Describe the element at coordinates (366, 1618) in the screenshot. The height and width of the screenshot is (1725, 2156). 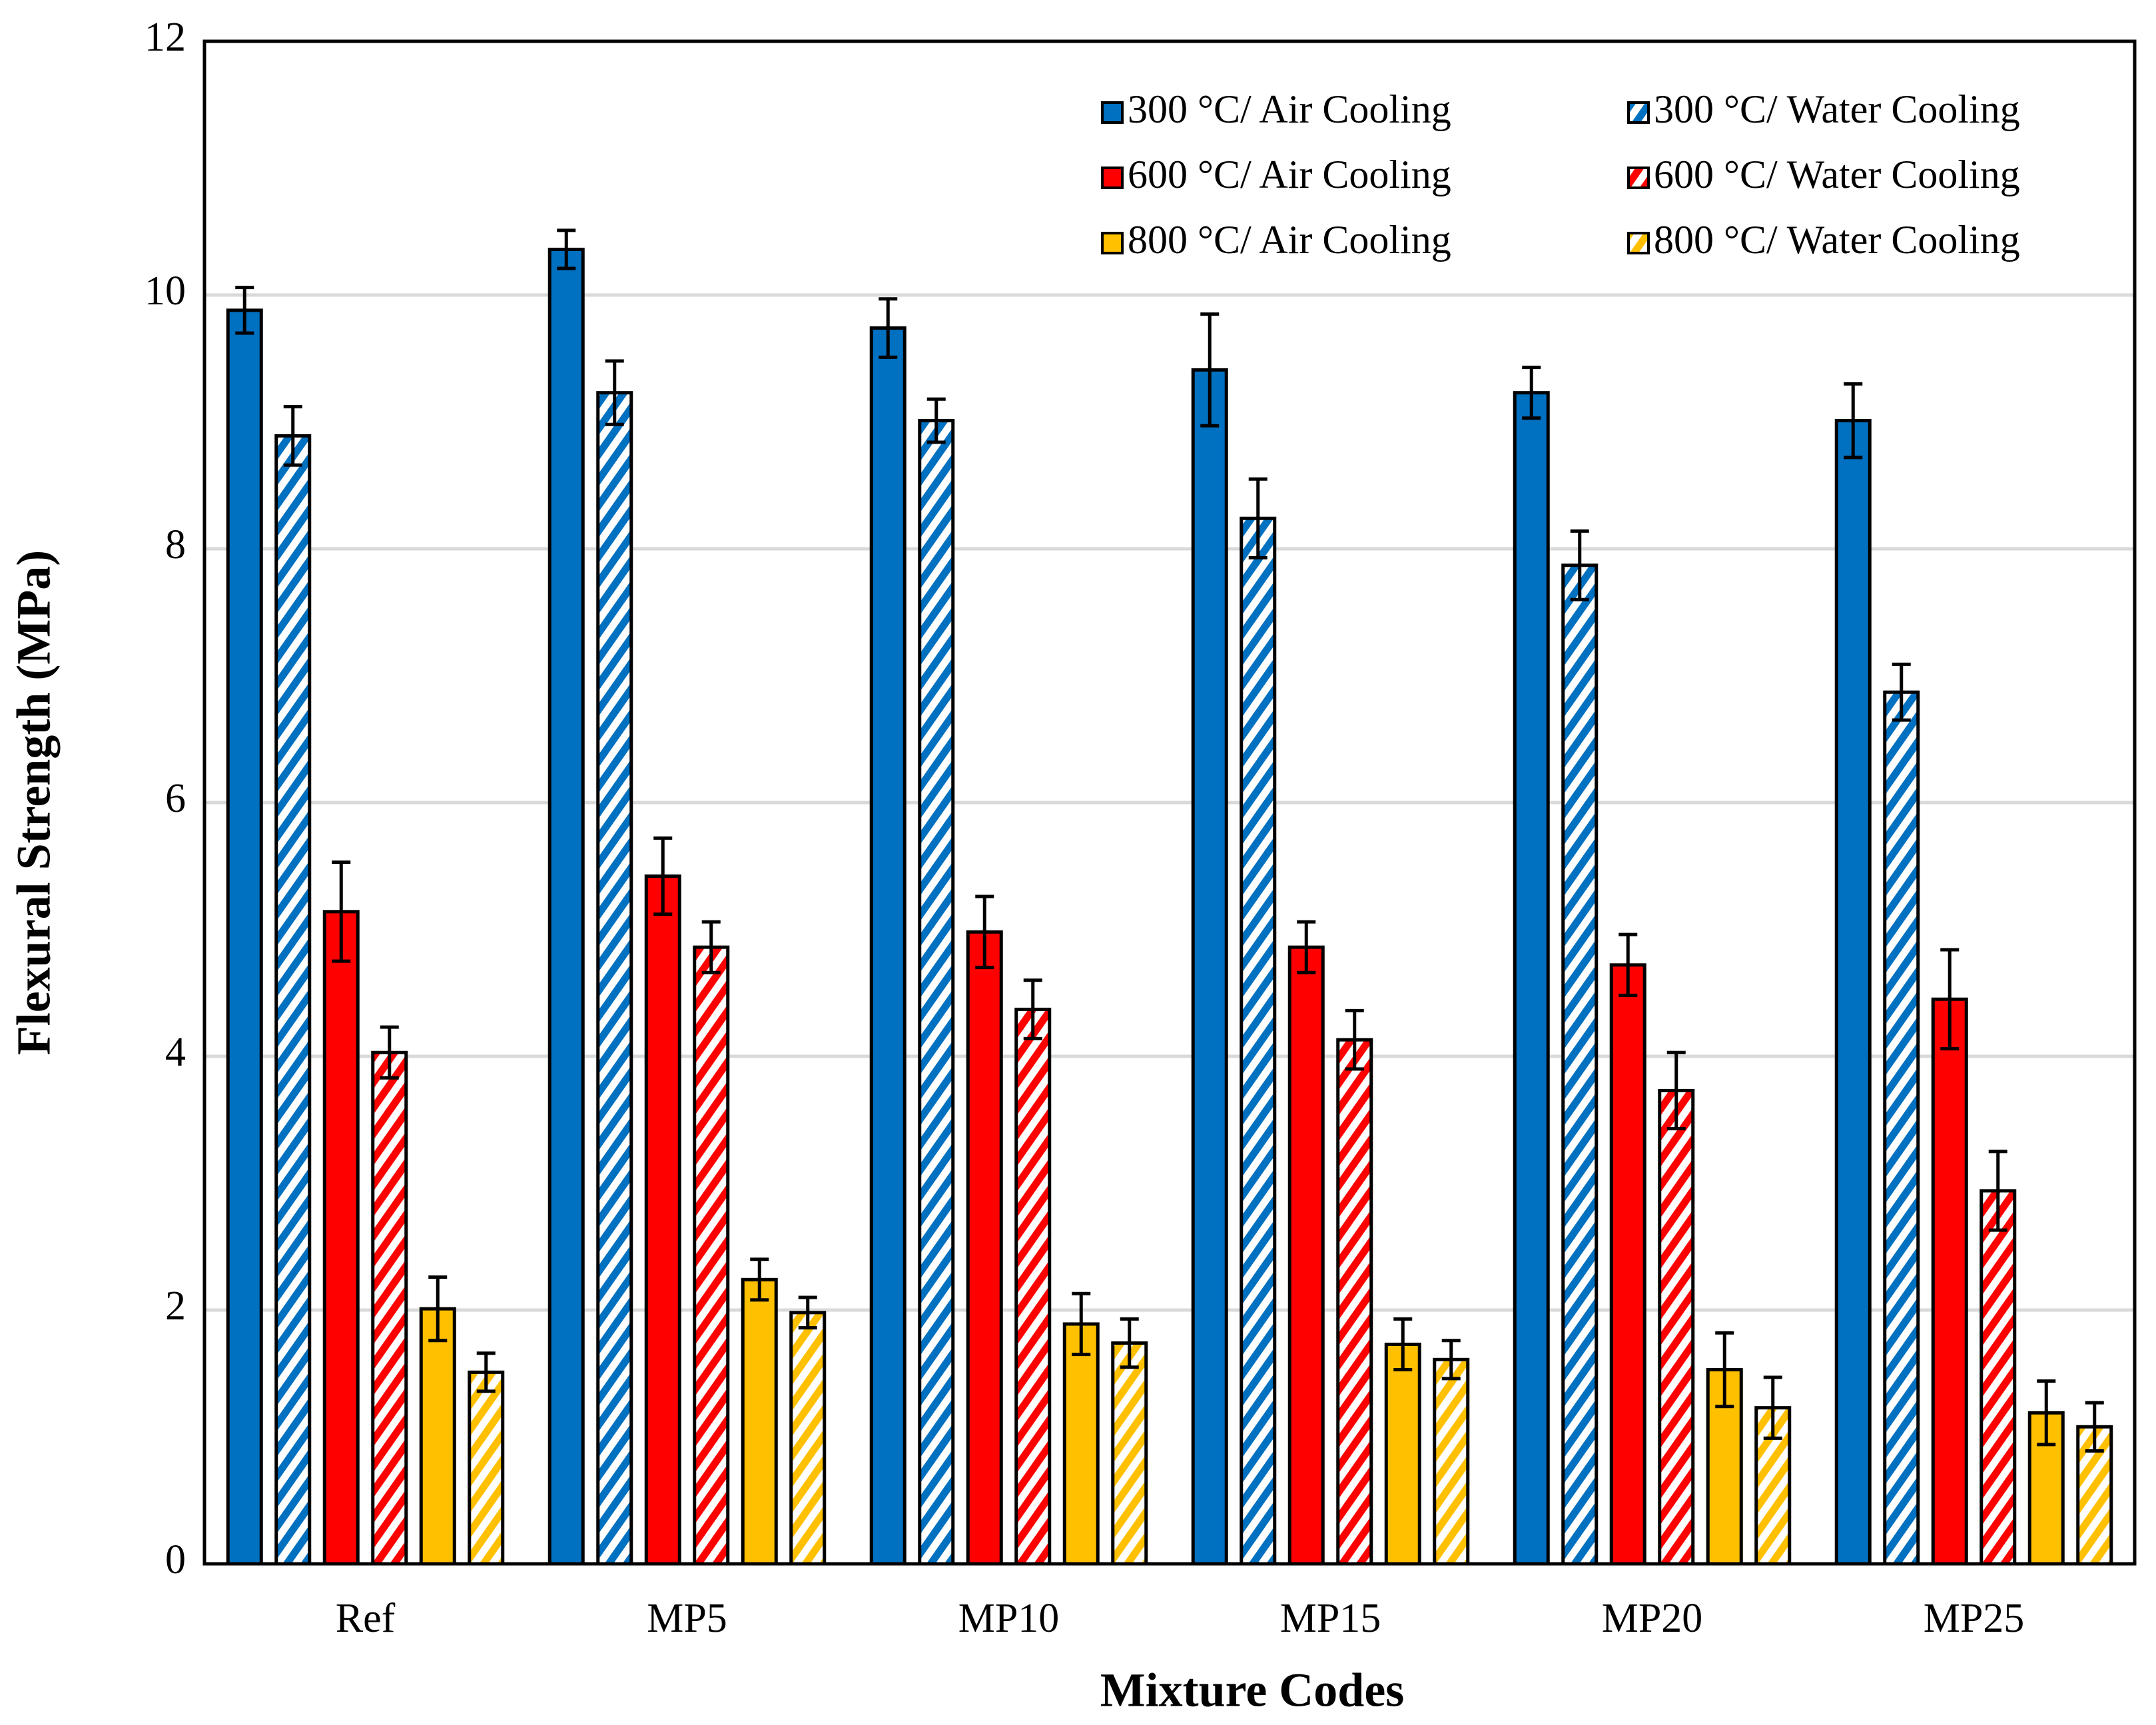
I see `x-tick-label: Ref` at that location.